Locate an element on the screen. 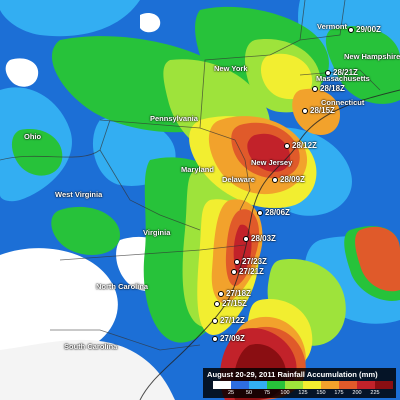 The image size is (400, 400). storm-track-label: 27/21Z is located at coordinates (251, 271).